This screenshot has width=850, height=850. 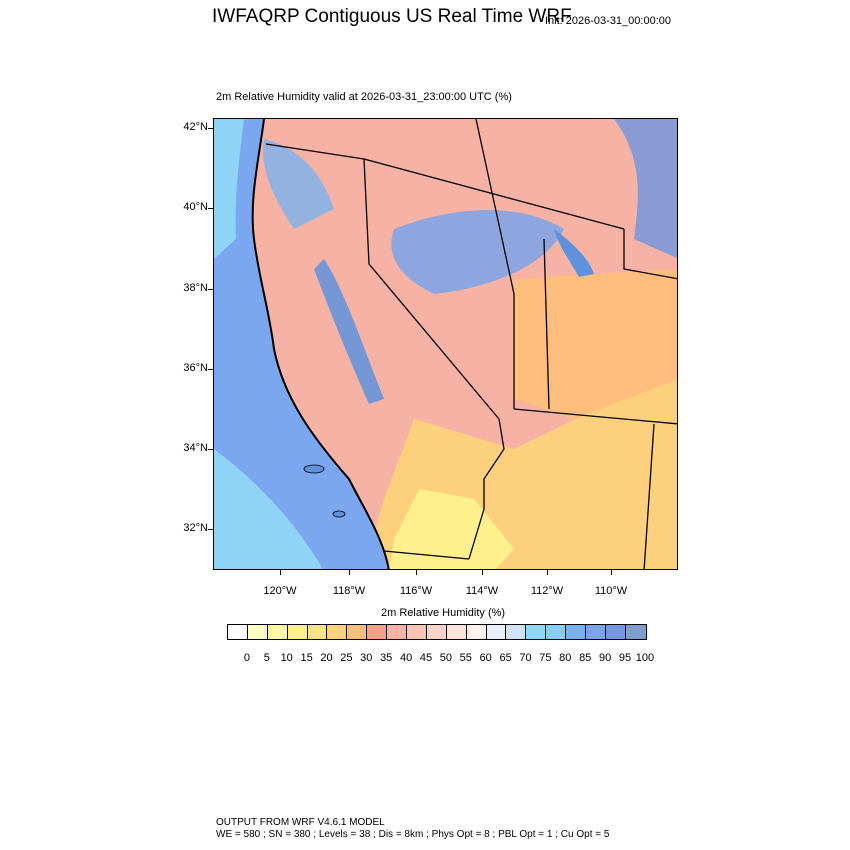 What do you see at coordinates (326, 658) in the screenshot?
I see `colorbar-label: 20` at bounding box center [326, 658].